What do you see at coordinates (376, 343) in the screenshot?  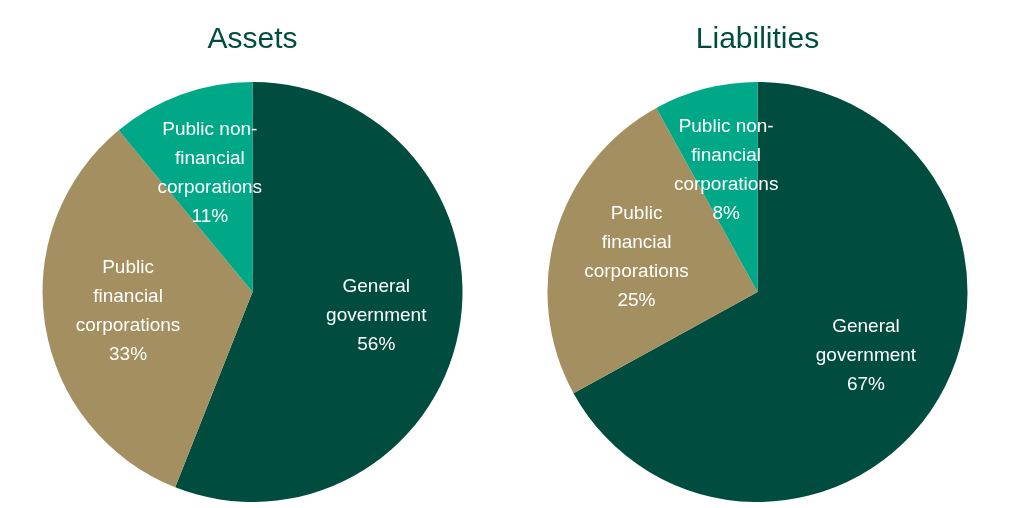 I see `data-label: 56%` at bounding box center [376, 343].